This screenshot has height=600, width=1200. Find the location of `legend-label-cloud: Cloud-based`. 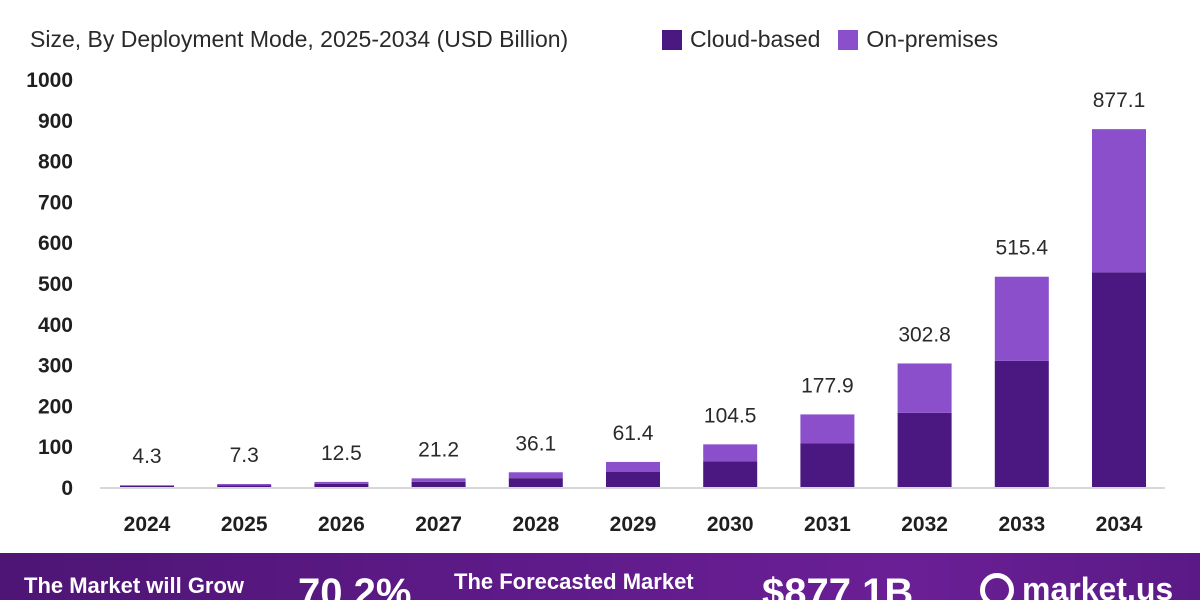

legend-label-cloud: Cloud-based is located at coordinates (755, 39).